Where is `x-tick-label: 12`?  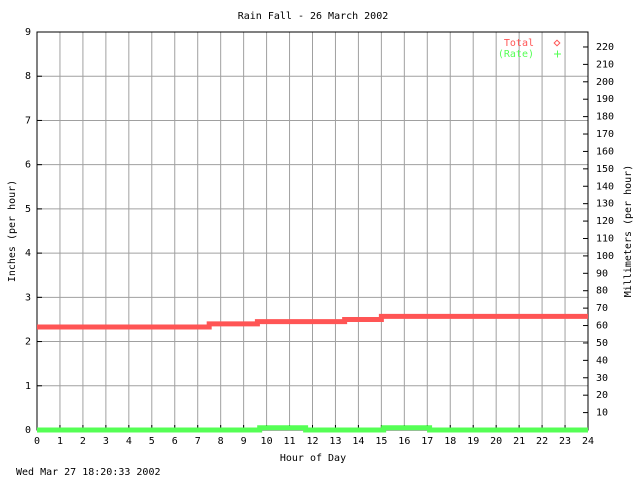 x-tick-label: 12 is located at coordinates (312, 441).